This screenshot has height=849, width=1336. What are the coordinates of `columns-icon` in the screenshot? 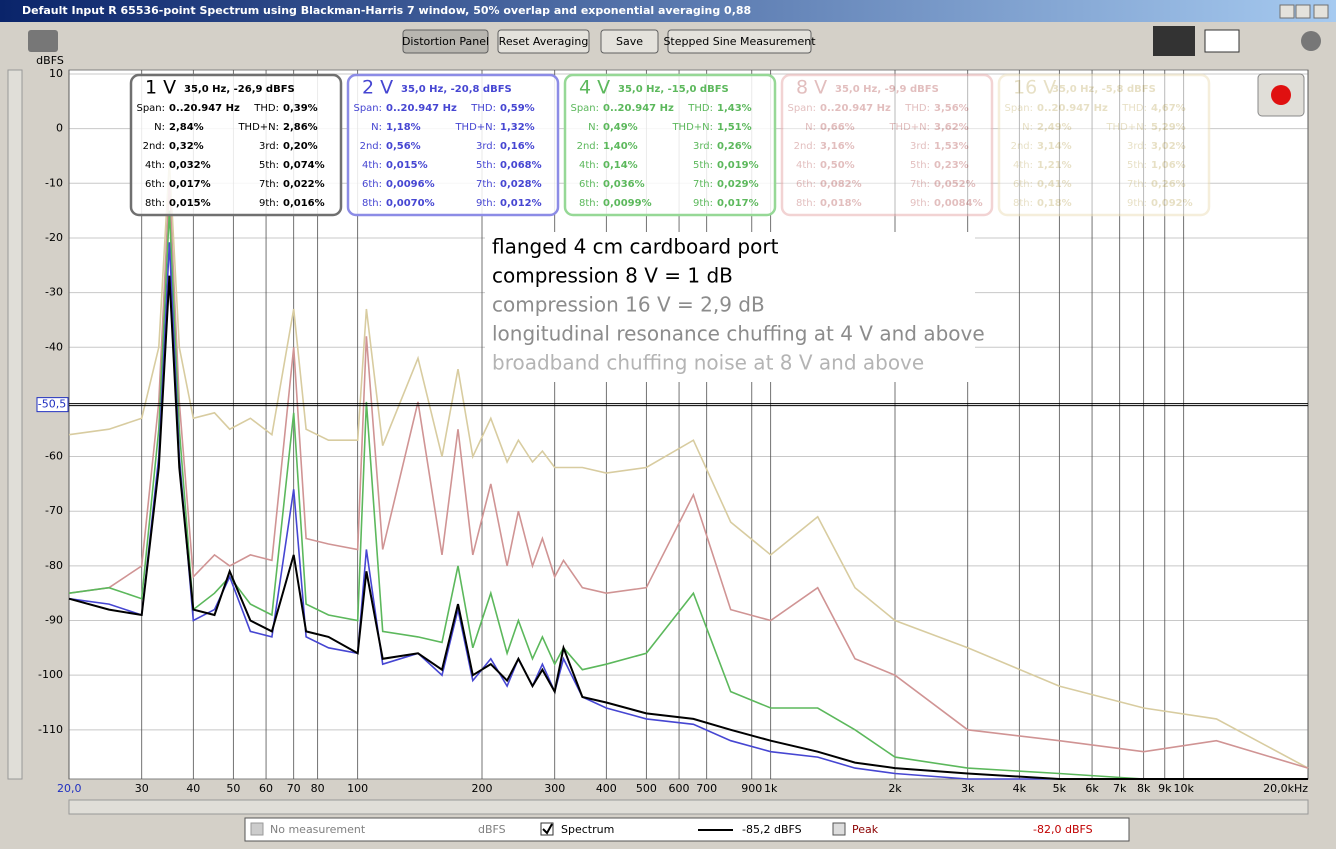 It's located at (1222, 41).